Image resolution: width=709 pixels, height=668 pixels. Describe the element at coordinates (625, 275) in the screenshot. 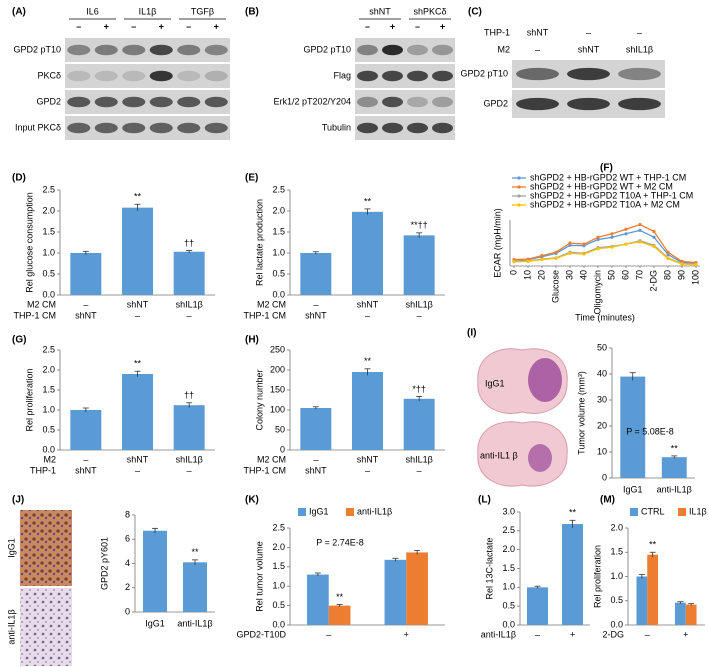

I see `x-tick-label: 60` at that location.